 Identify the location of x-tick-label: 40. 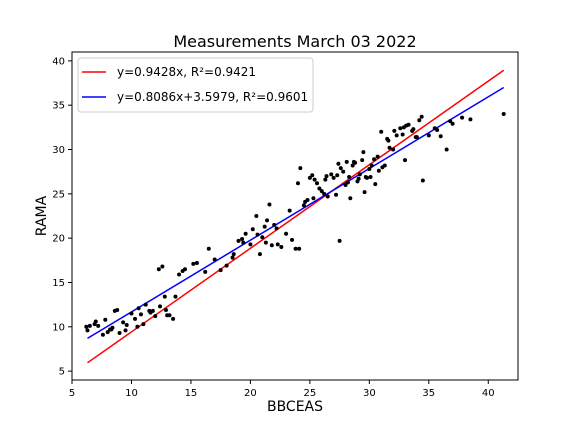
(488, 393).